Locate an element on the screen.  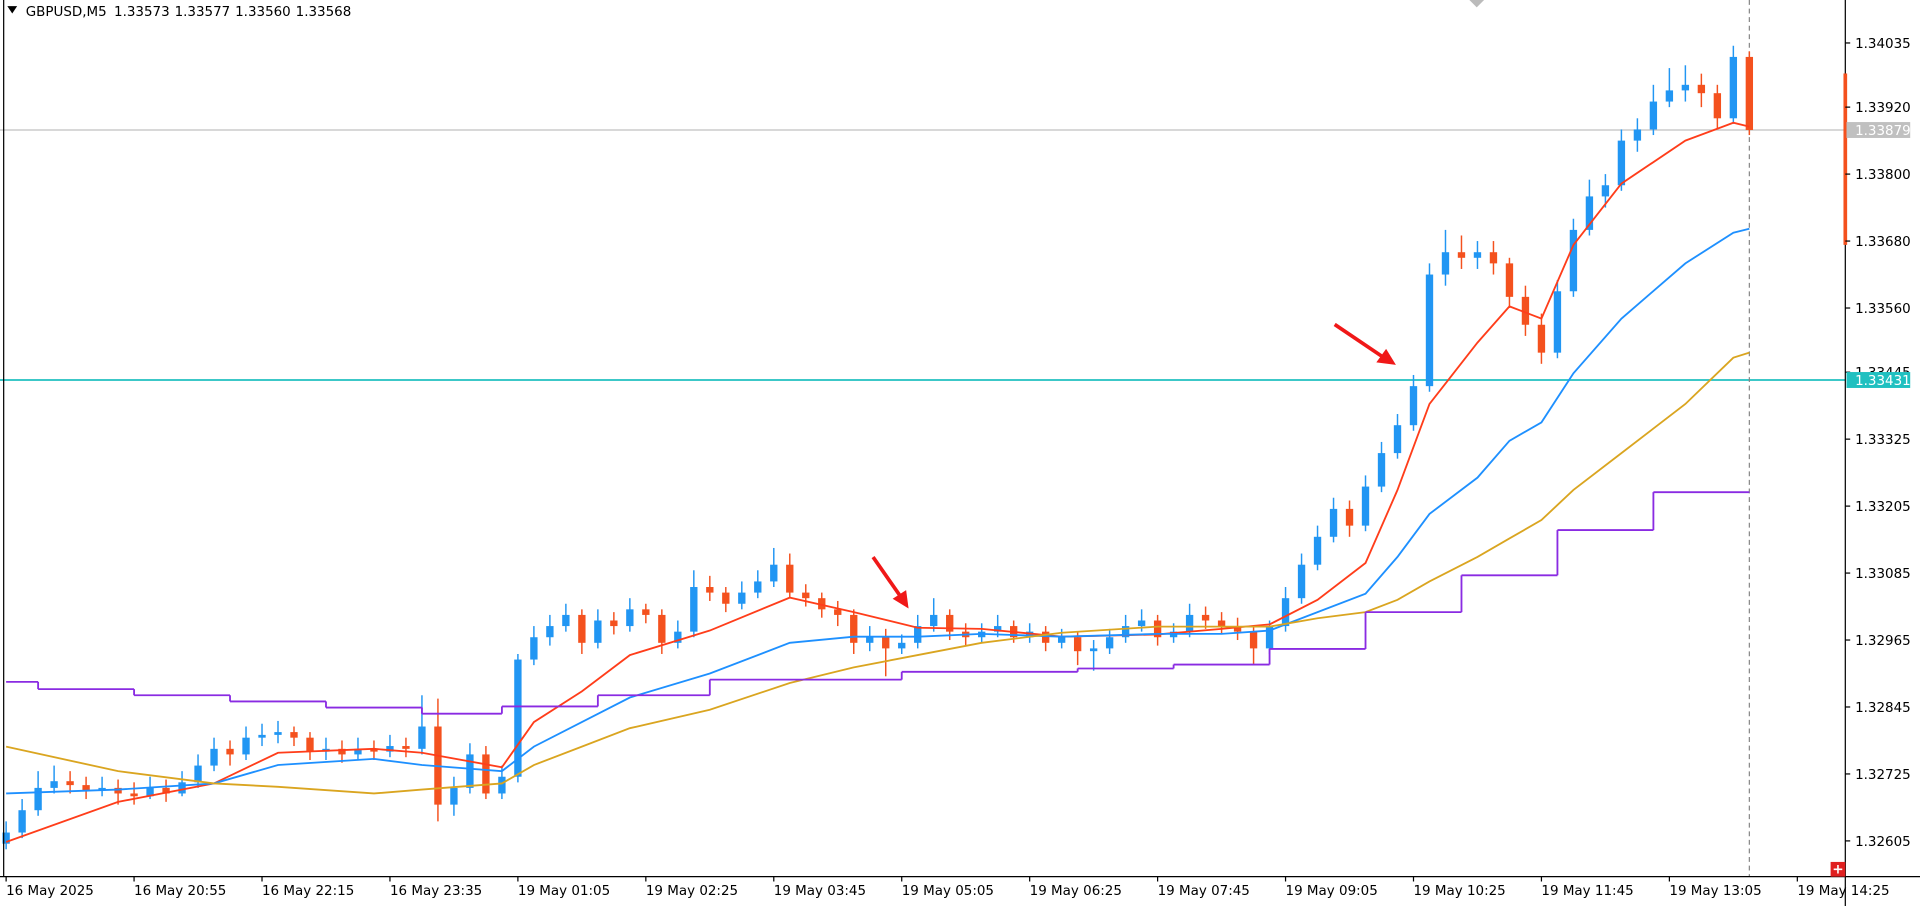
x-tick-label: 19 May 07:45 is located at coordinates (1204, 891).